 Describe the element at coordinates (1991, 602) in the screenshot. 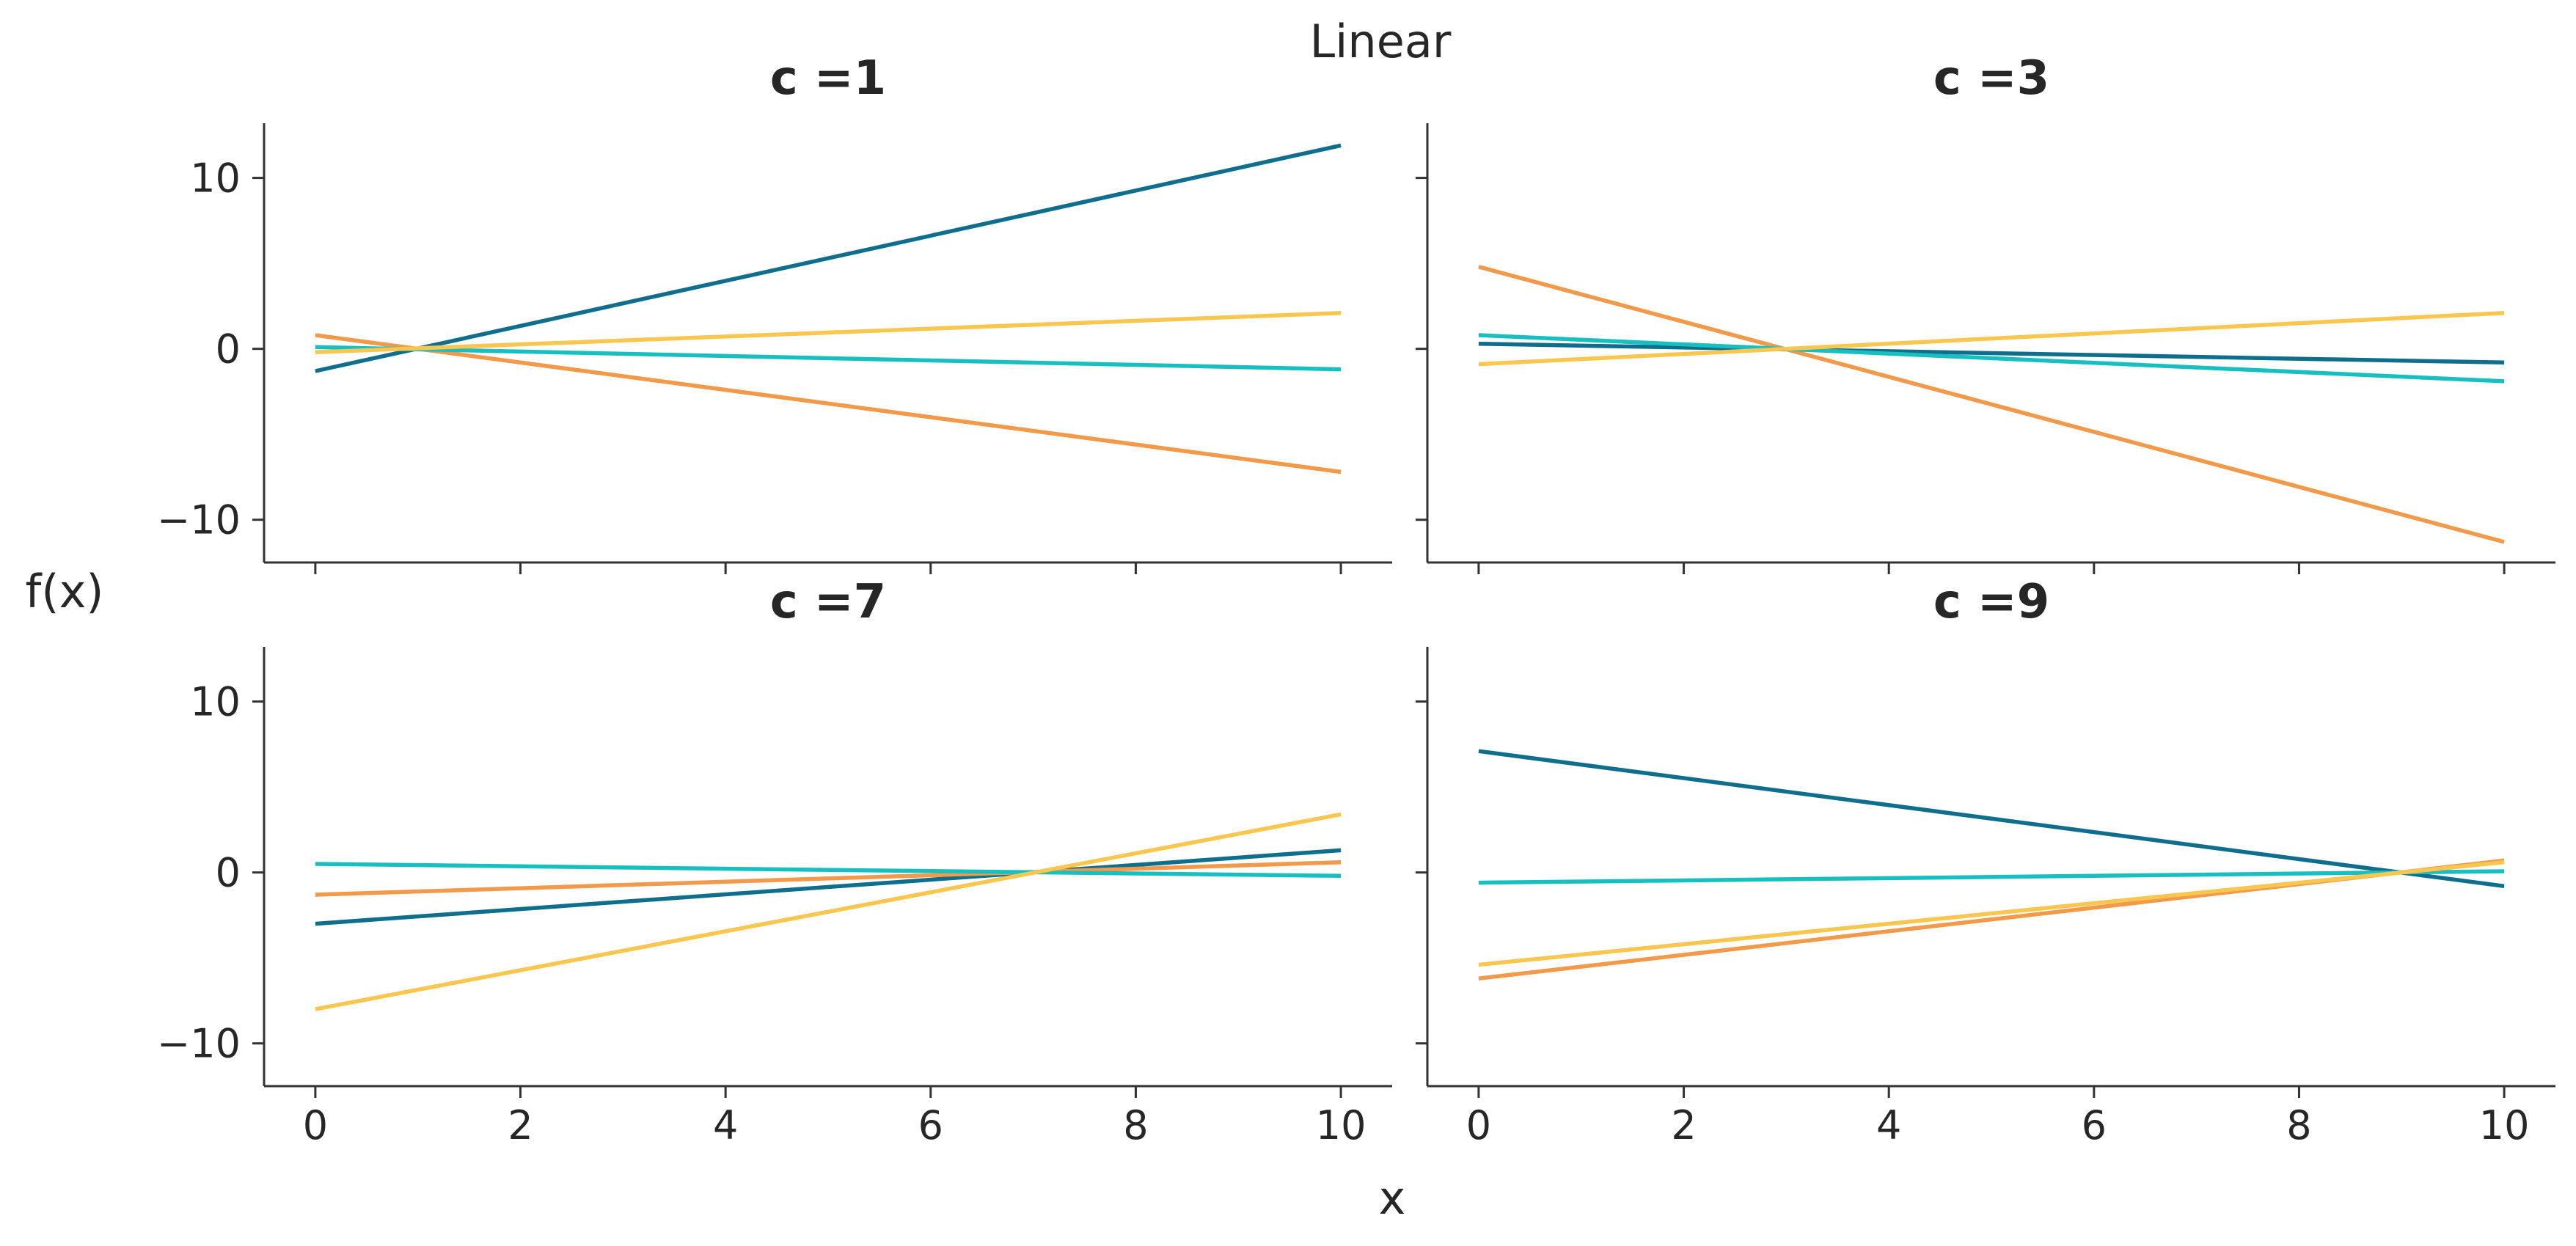

I see `panel-title: c =9` at that location.